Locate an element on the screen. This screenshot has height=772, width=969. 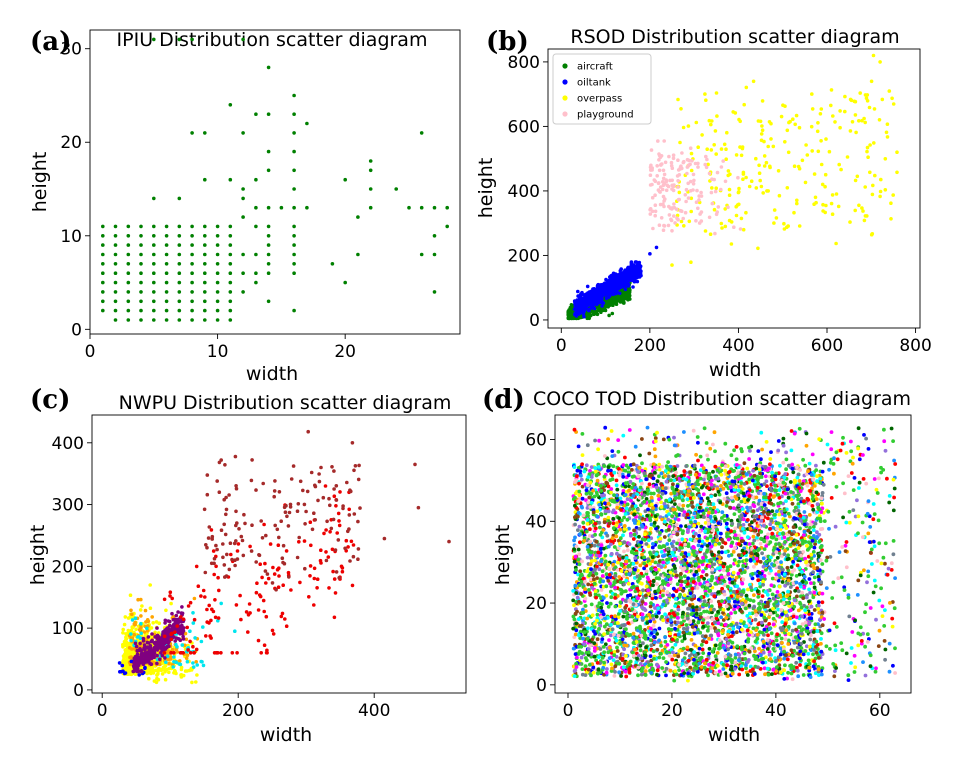
panel-c-xlabel: width is located at coordinates (286, 735).